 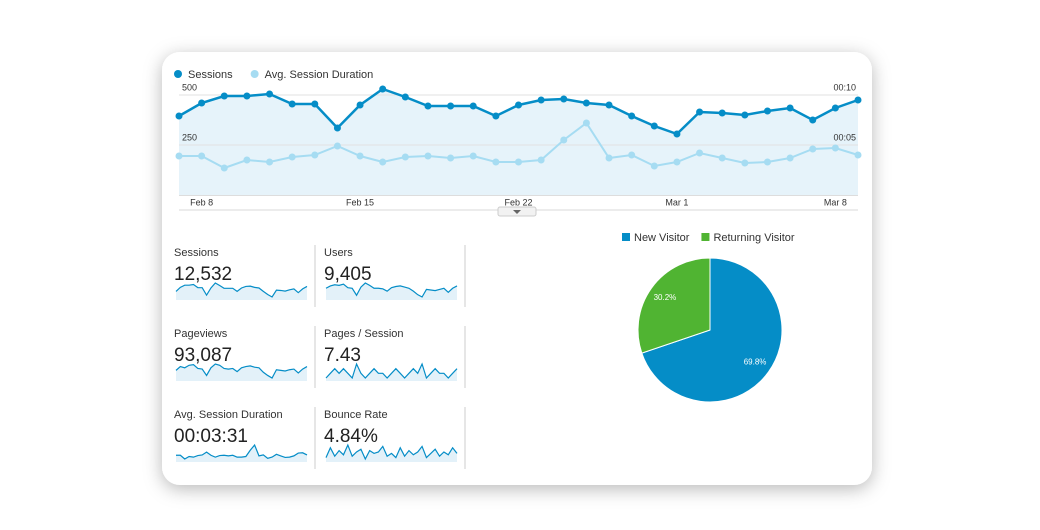 I want to click on area, so click(x=518, y=142).